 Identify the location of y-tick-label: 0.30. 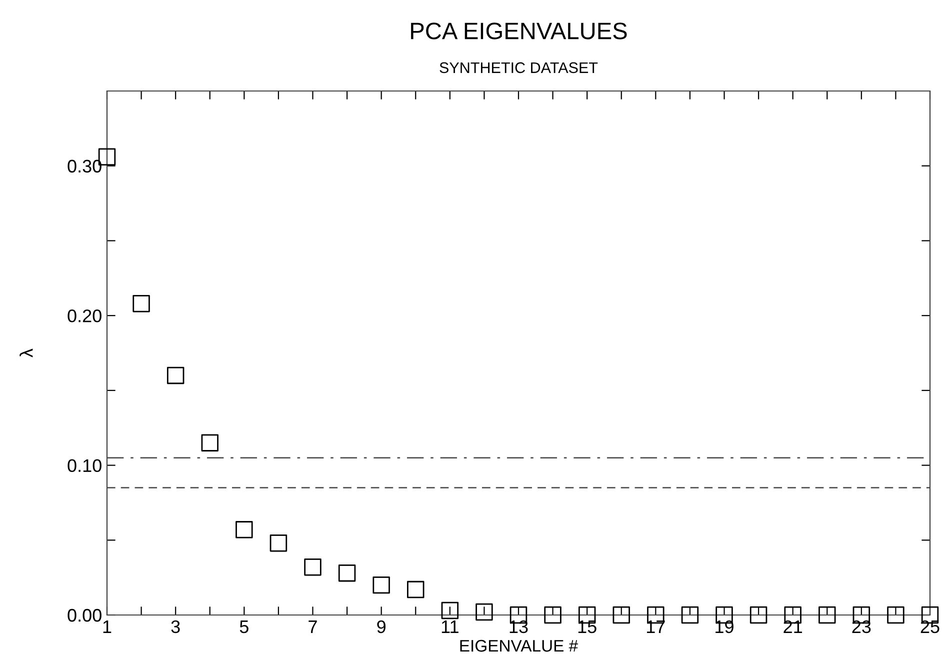
(85, 166).